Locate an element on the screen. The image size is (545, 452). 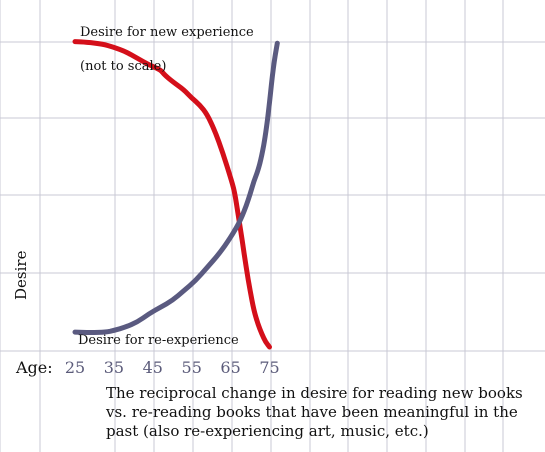
y-axis-label: Desire is located at coordinates (21, 275).